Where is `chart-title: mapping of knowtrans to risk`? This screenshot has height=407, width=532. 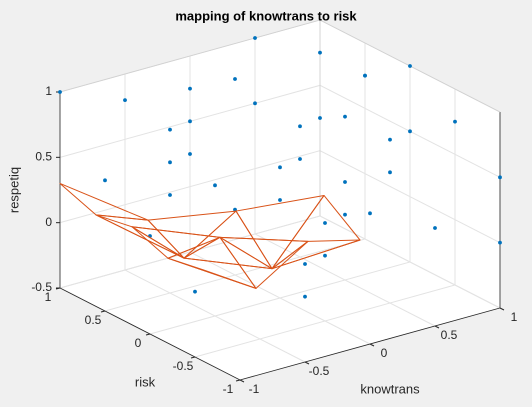
chart-title: mapping of knowtrans to risk is located at coordinates (266, 15).